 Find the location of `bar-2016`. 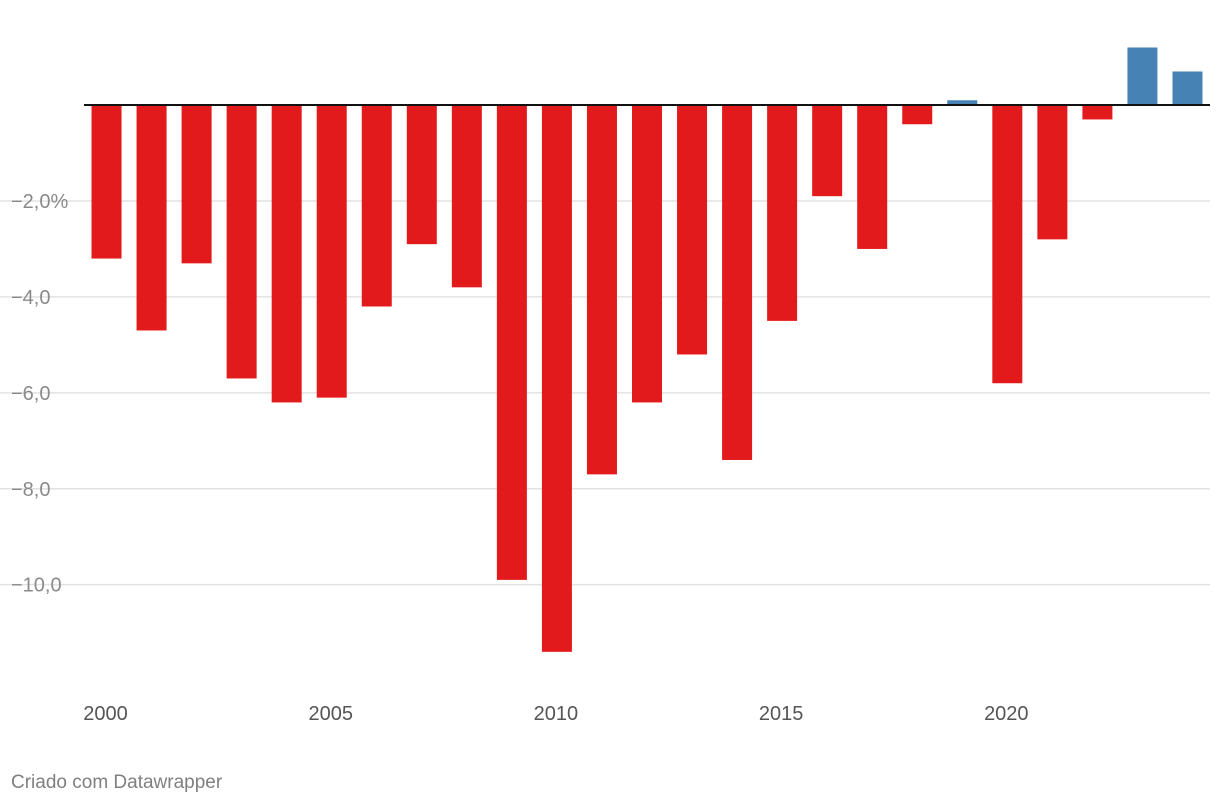

bar-2016 is located at coordinates (827, 151).